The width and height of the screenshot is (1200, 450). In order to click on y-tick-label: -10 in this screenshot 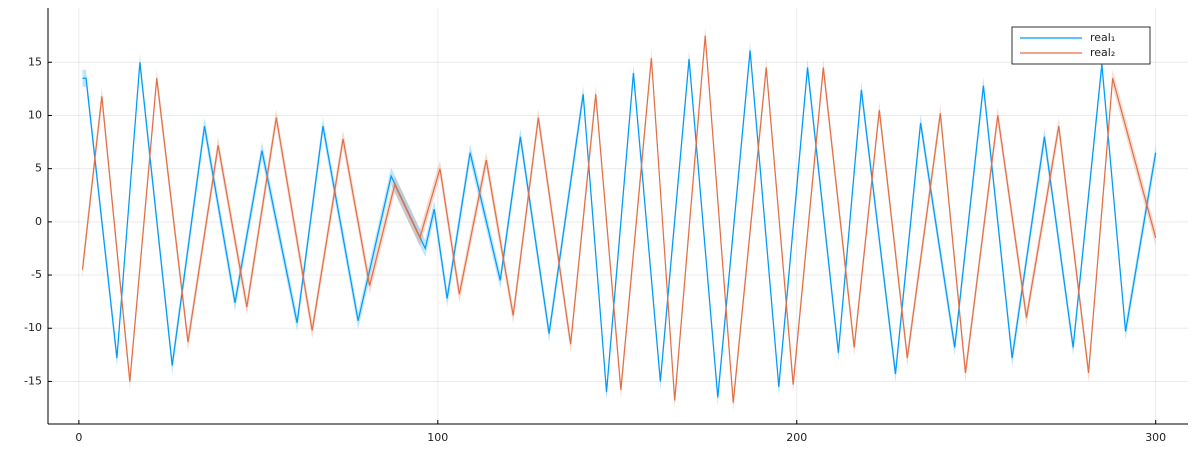, I will do `click(33, 327)`.